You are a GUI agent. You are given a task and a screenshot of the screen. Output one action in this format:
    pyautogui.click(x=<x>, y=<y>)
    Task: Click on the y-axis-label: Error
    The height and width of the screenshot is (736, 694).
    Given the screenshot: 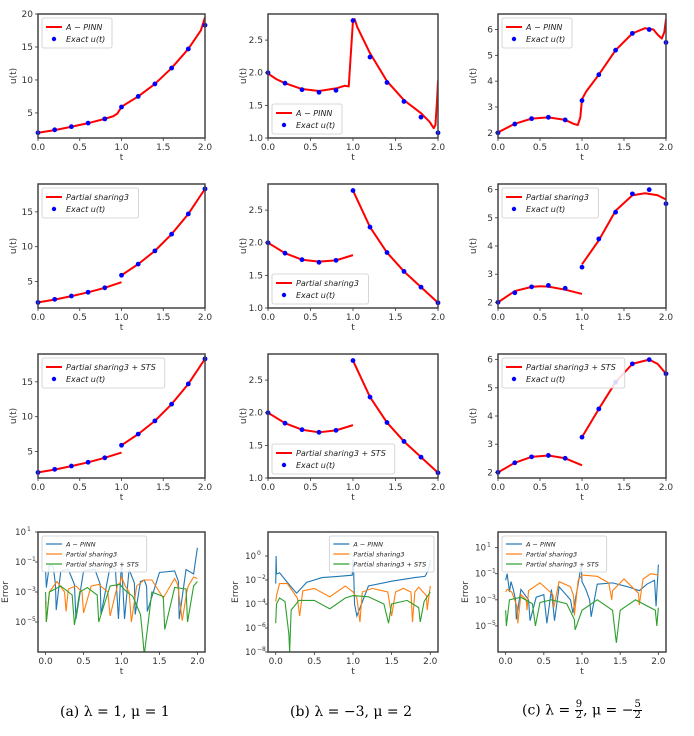 What is the action you would take?
    pyautogui.click(x=466, y=592)
    